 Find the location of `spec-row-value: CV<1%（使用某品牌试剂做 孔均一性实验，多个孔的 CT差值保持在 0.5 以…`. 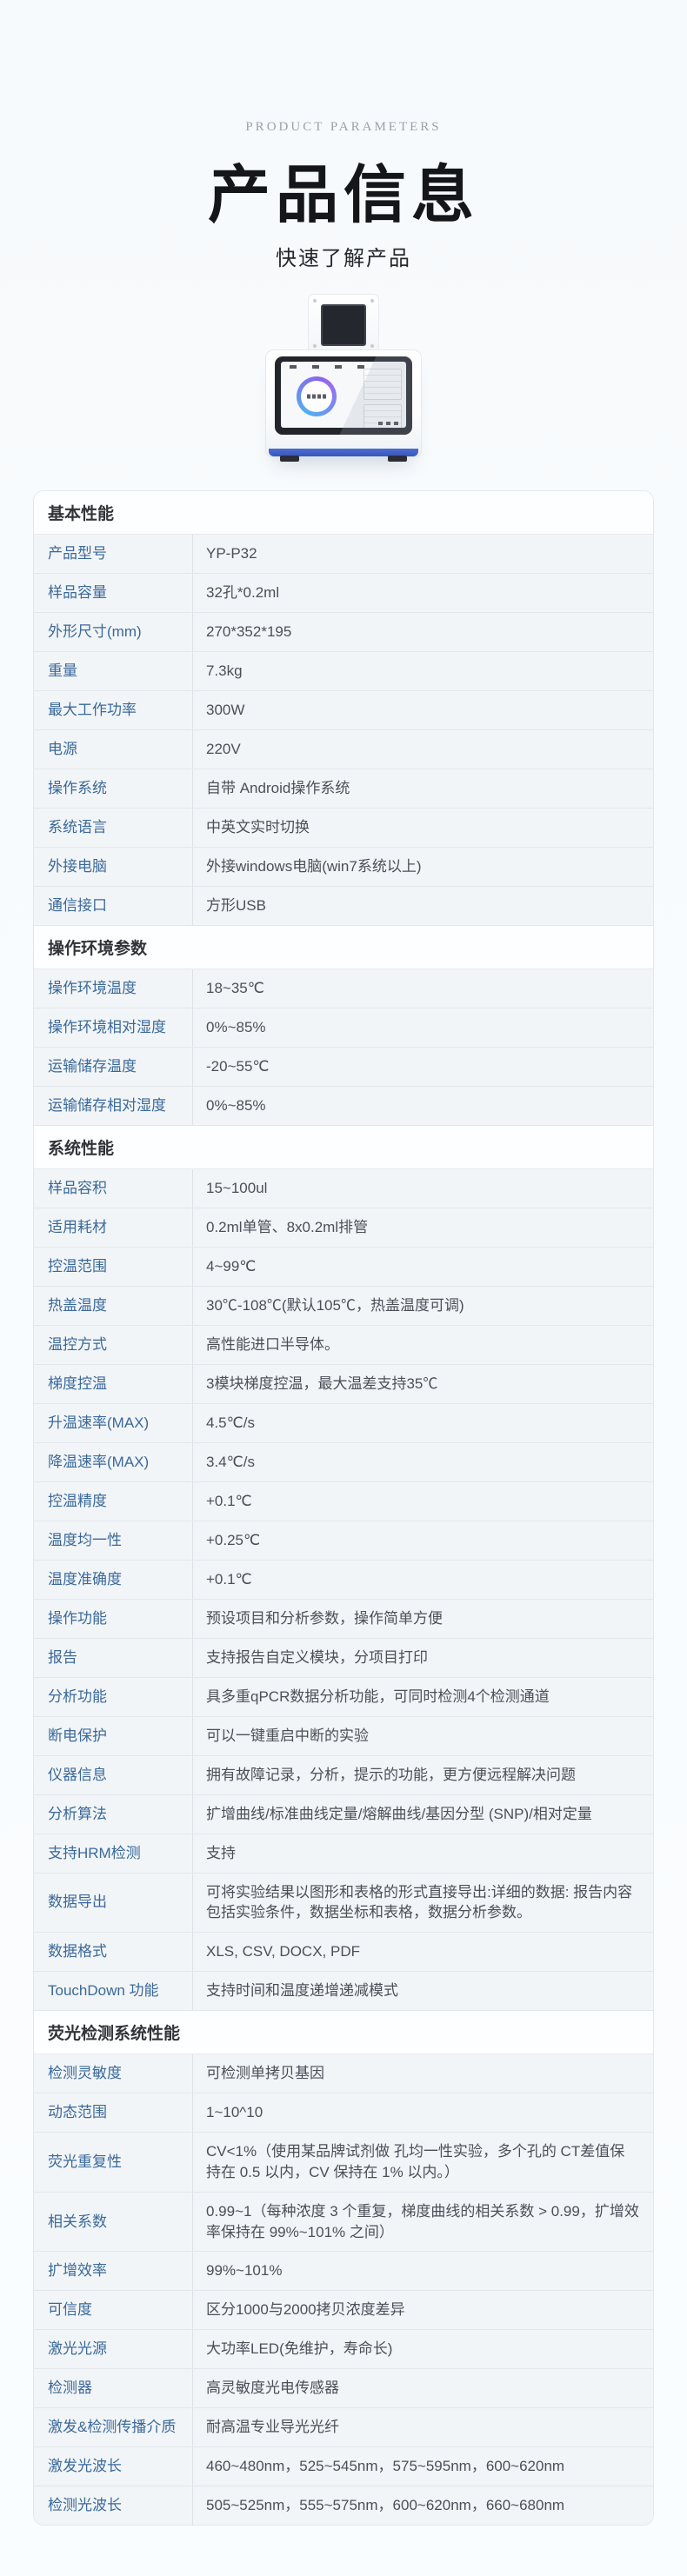

spec-row-value: CV<1%（使用某品牌试剂做 孔均一性实验，多个孔的 CT差值保持在 0.5 以… is located at coordinates (415, 2161).